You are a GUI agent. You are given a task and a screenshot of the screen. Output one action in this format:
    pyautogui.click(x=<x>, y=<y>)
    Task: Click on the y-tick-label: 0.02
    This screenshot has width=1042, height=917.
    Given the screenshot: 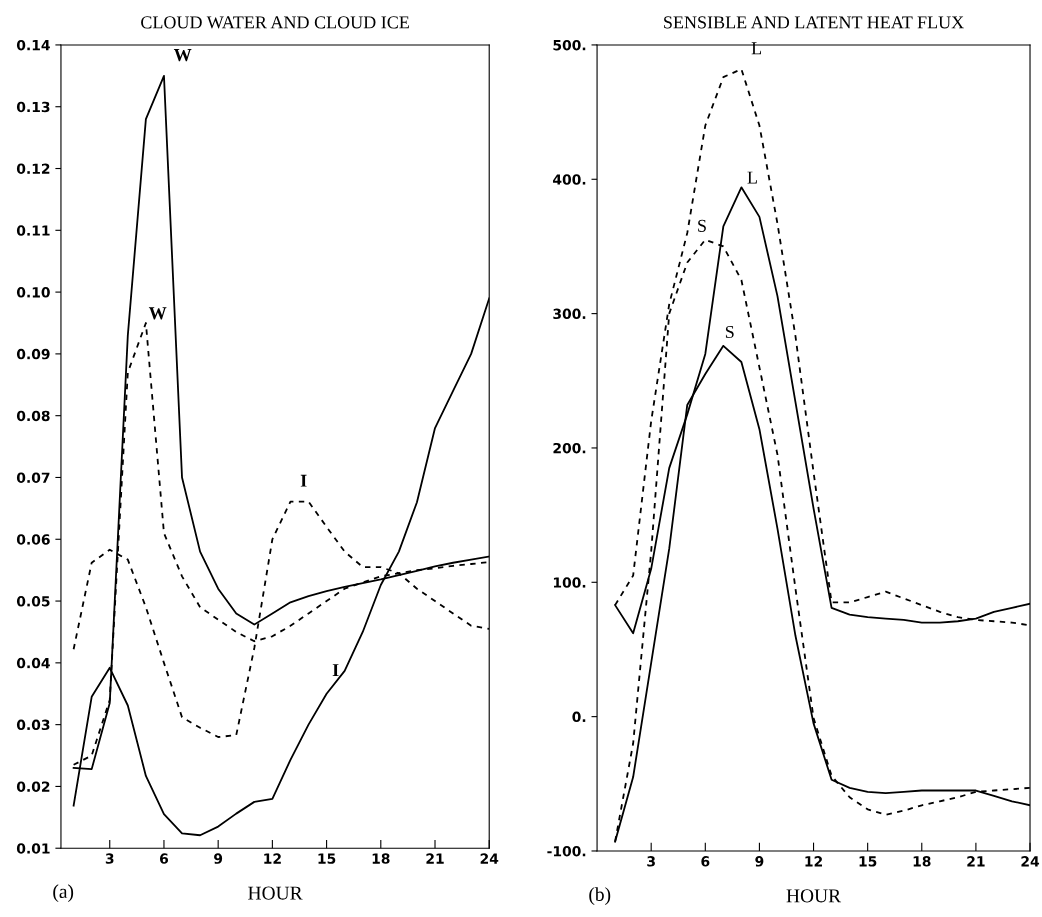 What is the action you would take?
    pyautogui.click(x=33, y=786)
    